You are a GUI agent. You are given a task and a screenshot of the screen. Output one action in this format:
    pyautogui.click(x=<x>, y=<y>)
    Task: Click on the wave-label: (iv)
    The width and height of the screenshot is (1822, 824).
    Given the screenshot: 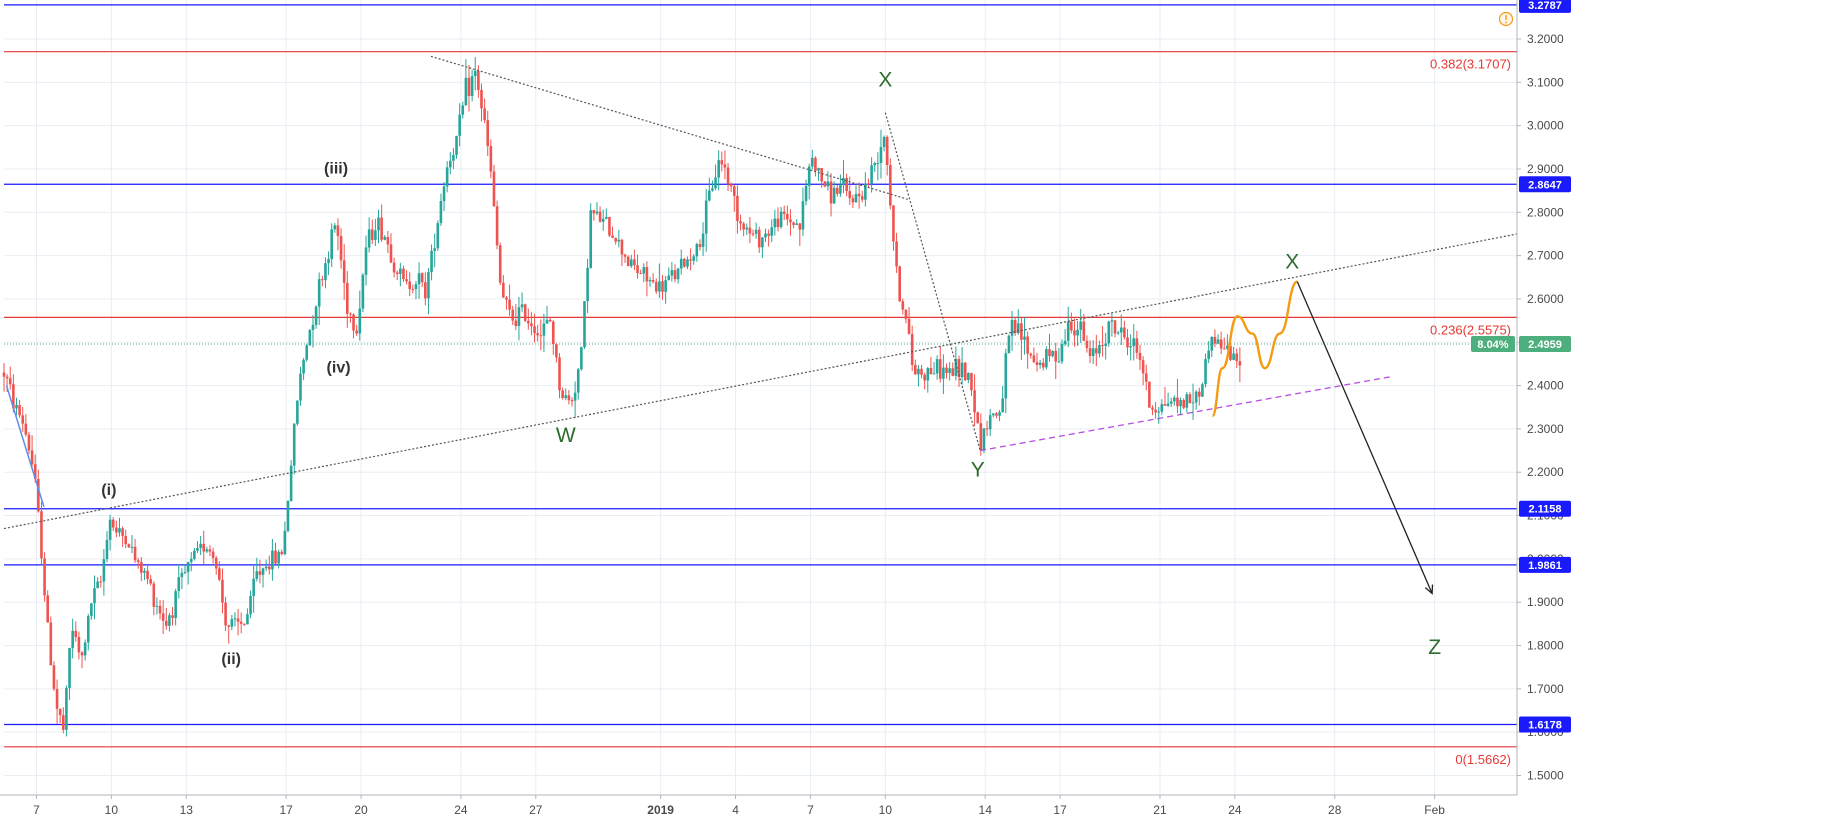 What is the action you would take?
    pyautogui.click(x=339, y=368)
    